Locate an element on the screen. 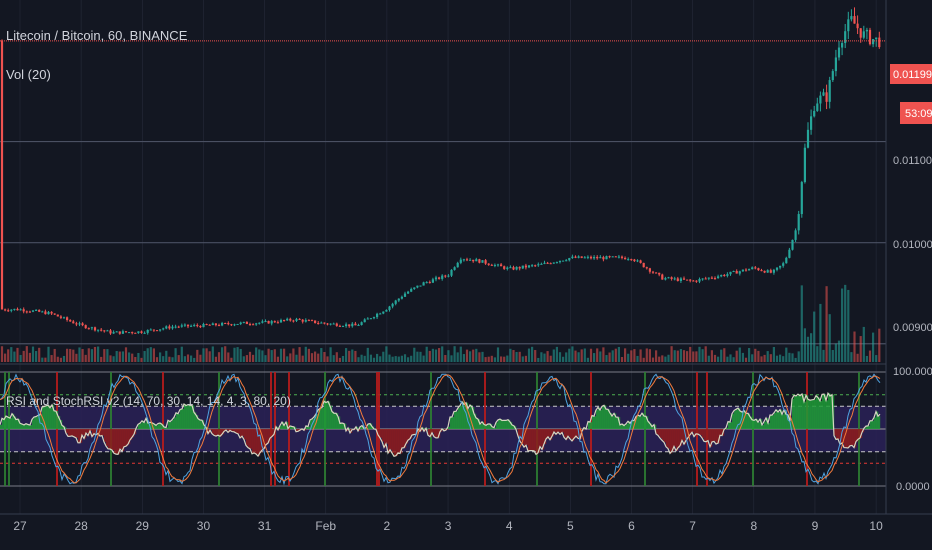 The width and height of the screenshot is (932, 550). time-axis: 27 28 29 30 31 Feb 2 3 4 5 6 7 8 9 10 is located at coordinates (448, 526).